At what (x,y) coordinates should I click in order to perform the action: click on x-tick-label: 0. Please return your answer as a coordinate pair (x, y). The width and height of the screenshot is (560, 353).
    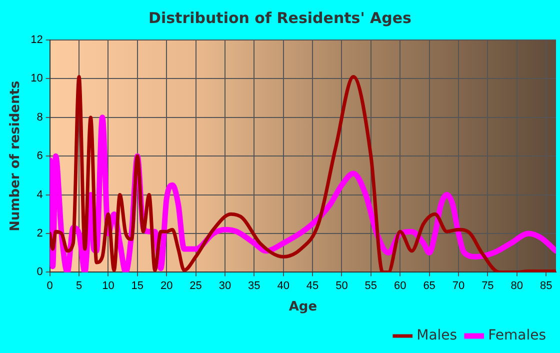
    Looking at the image, I should click on (49, 286).